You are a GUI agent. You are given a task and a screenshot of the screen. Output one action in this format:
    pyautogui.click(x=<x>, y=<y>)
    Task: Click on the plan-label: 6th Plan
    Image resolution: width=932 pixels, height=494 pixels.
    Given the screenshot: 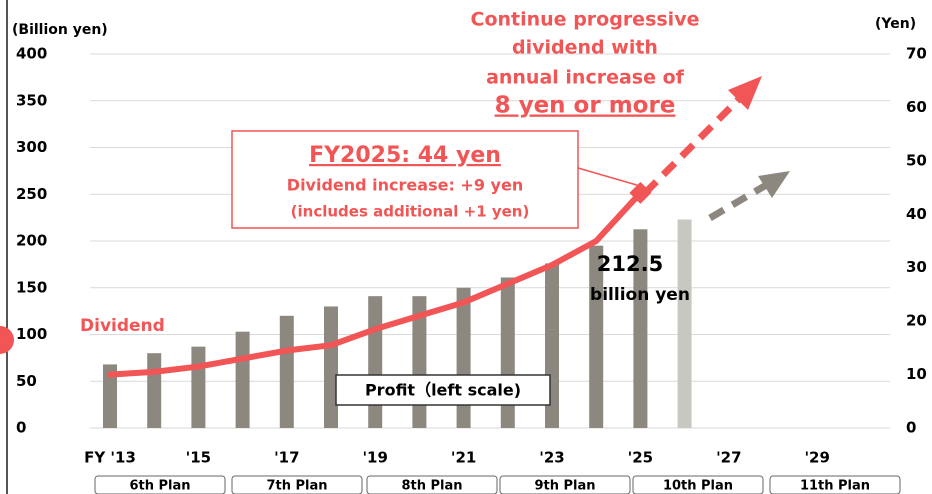 What is the action you would take?
    pyautogui.click(x=159, y=486)
    